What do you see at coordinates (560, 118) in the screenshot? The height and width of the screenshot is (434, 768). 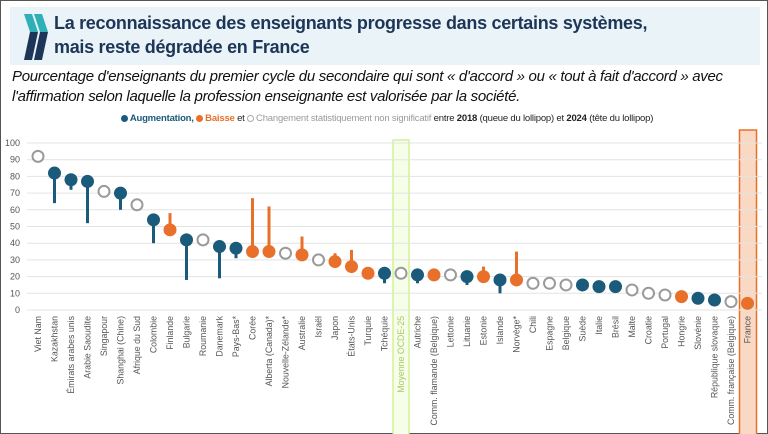 I see `legend-and-2: et` at bounding box center [560, 118].